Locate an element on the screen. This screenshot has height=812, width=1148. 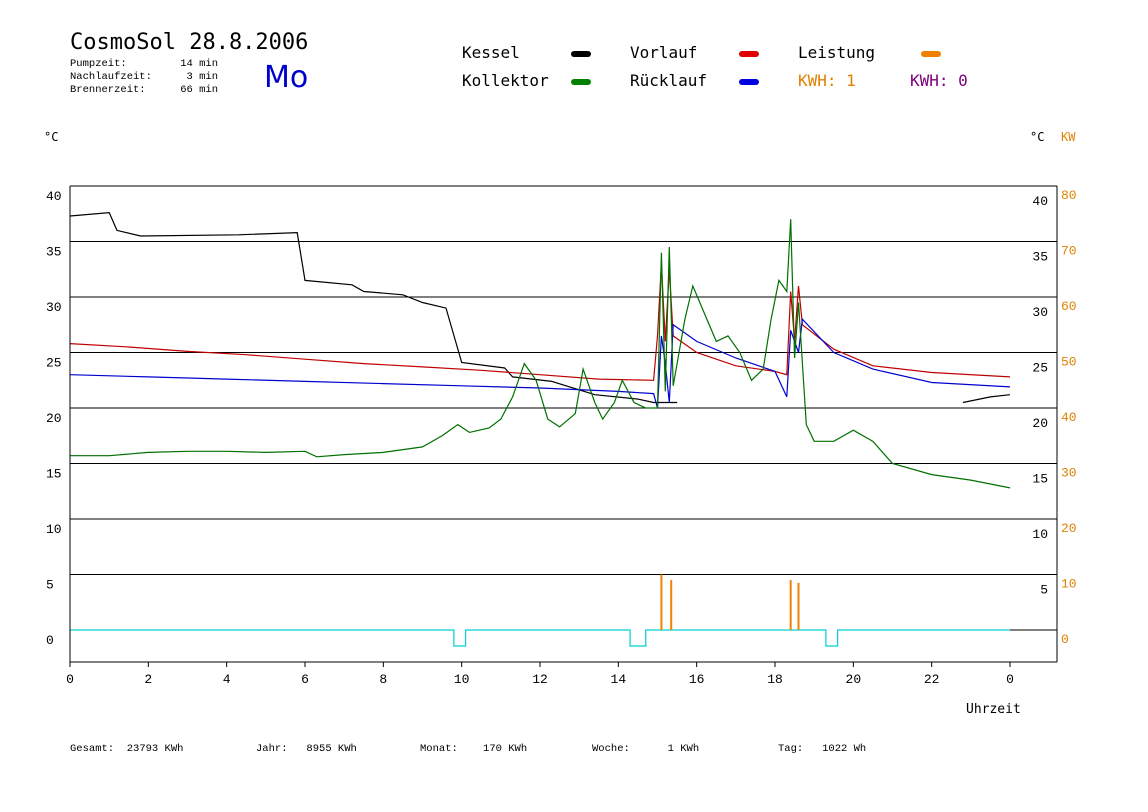
right-kw-tick-label: 30 is located at coordinates (1069, 473).